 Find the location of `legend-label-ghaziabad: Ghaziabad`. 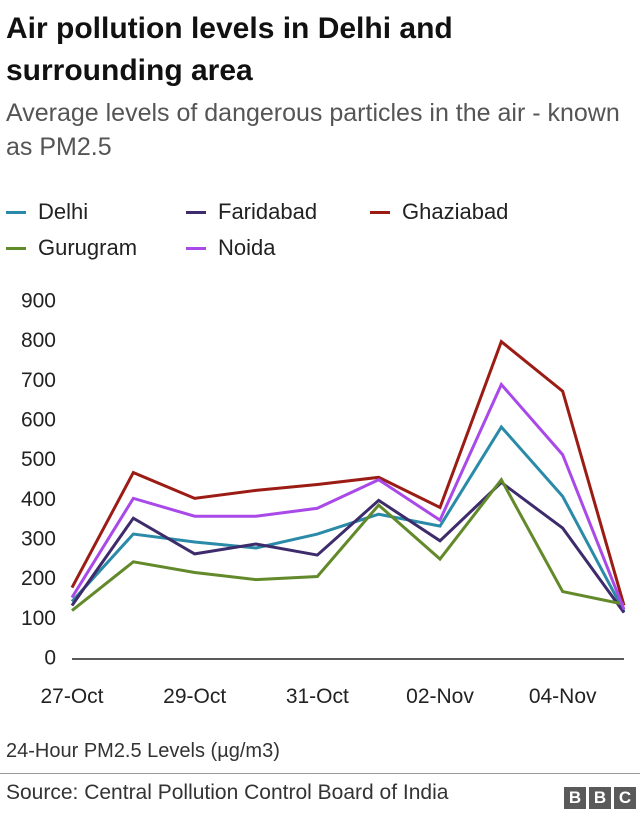

legend-label-ghaziabad: Ghaziabad is located at coordinates (455, 211).